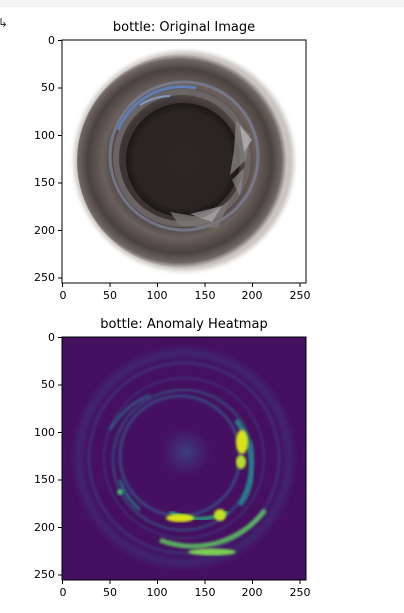 The image size is (404, 613). Describe the element at coordinates (60, 456) in the screenshot. I see `heatmap-yticks` at that location.